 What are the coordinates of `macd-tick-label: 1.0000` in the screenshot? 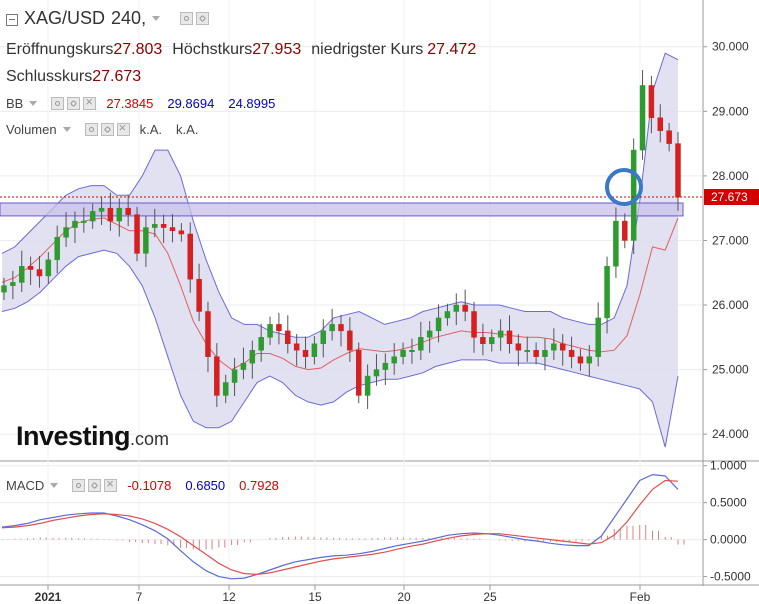 It's located at (728, 466).